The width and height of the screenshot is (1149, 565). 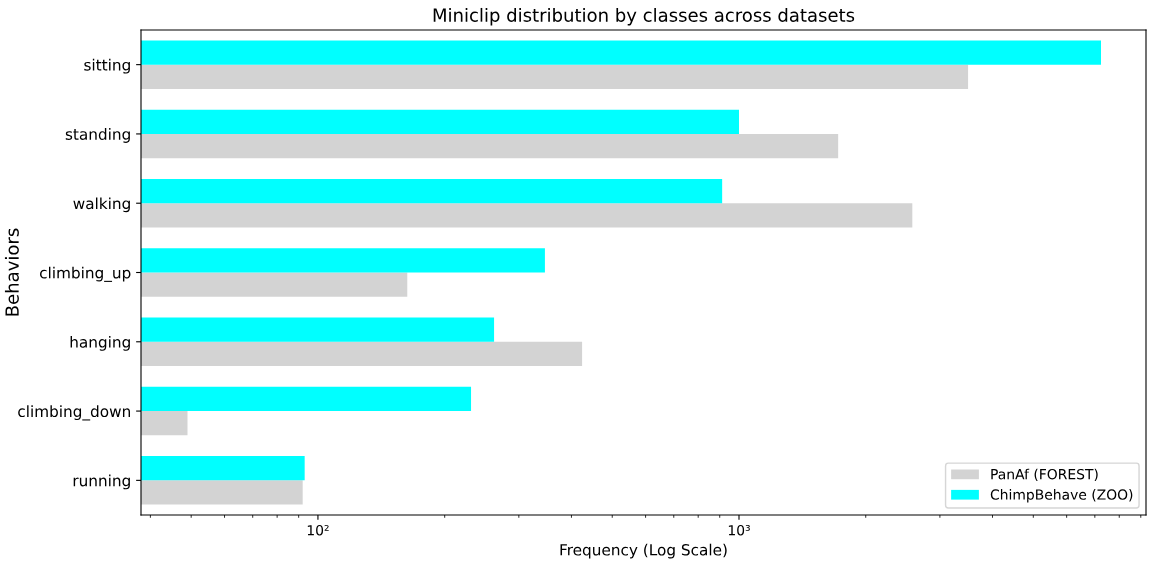 I want to click on chart-title: Miniclip distribution by classes across datasets, so click(x=644, y=16).